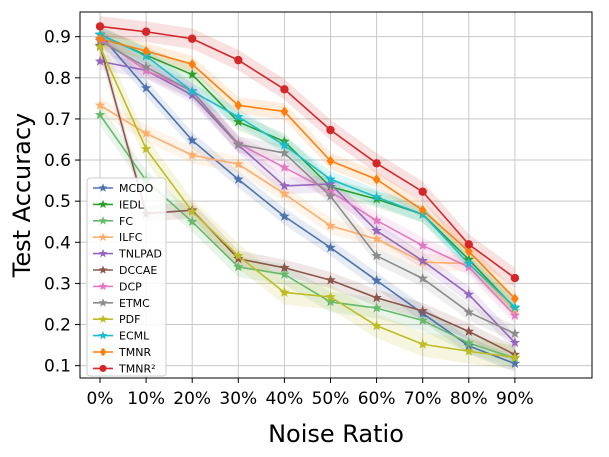  What do you see at coordinates (331, 399) in the screenshot?
I see `x-tick-label: 50%` at bounding box center [331, 399].